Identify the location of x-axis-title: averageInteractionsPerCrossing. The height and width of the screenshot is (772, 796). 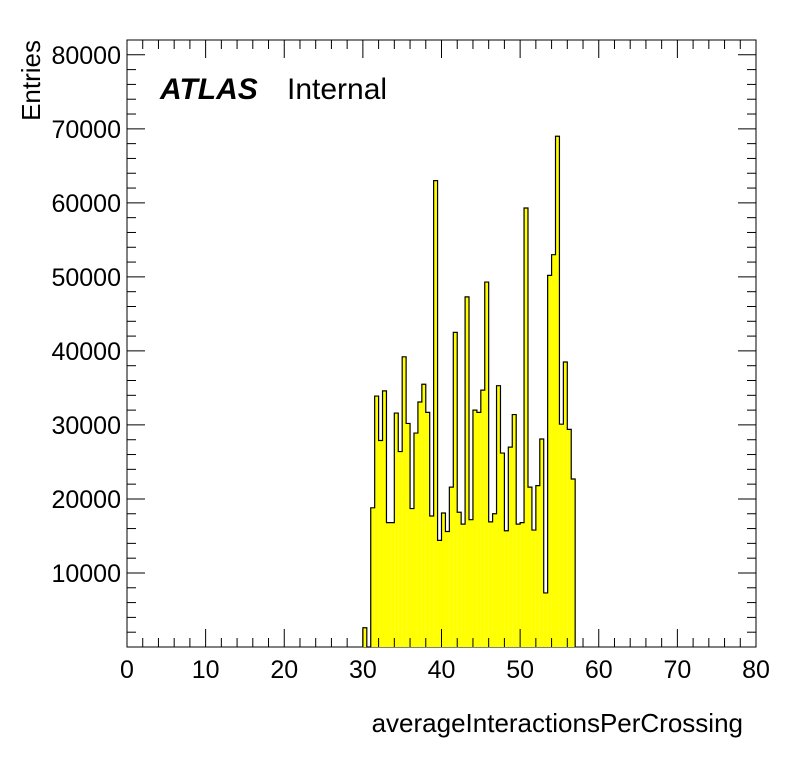
(557, 723).